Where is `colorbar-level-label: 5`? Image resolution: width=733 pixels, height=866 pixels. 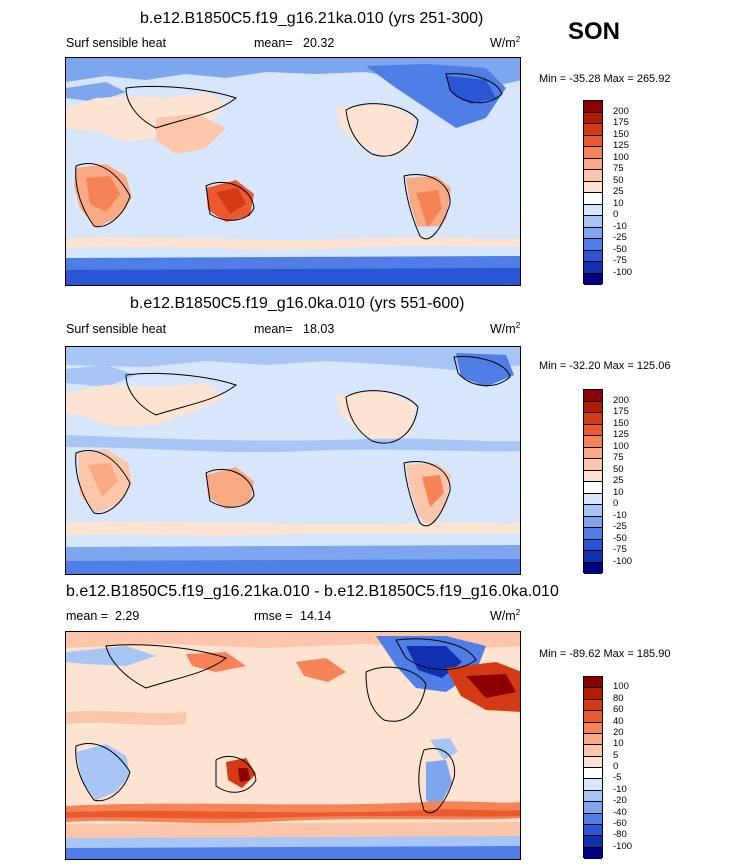 colorbar-level-label: 5 is located at coordinates (616, 755).